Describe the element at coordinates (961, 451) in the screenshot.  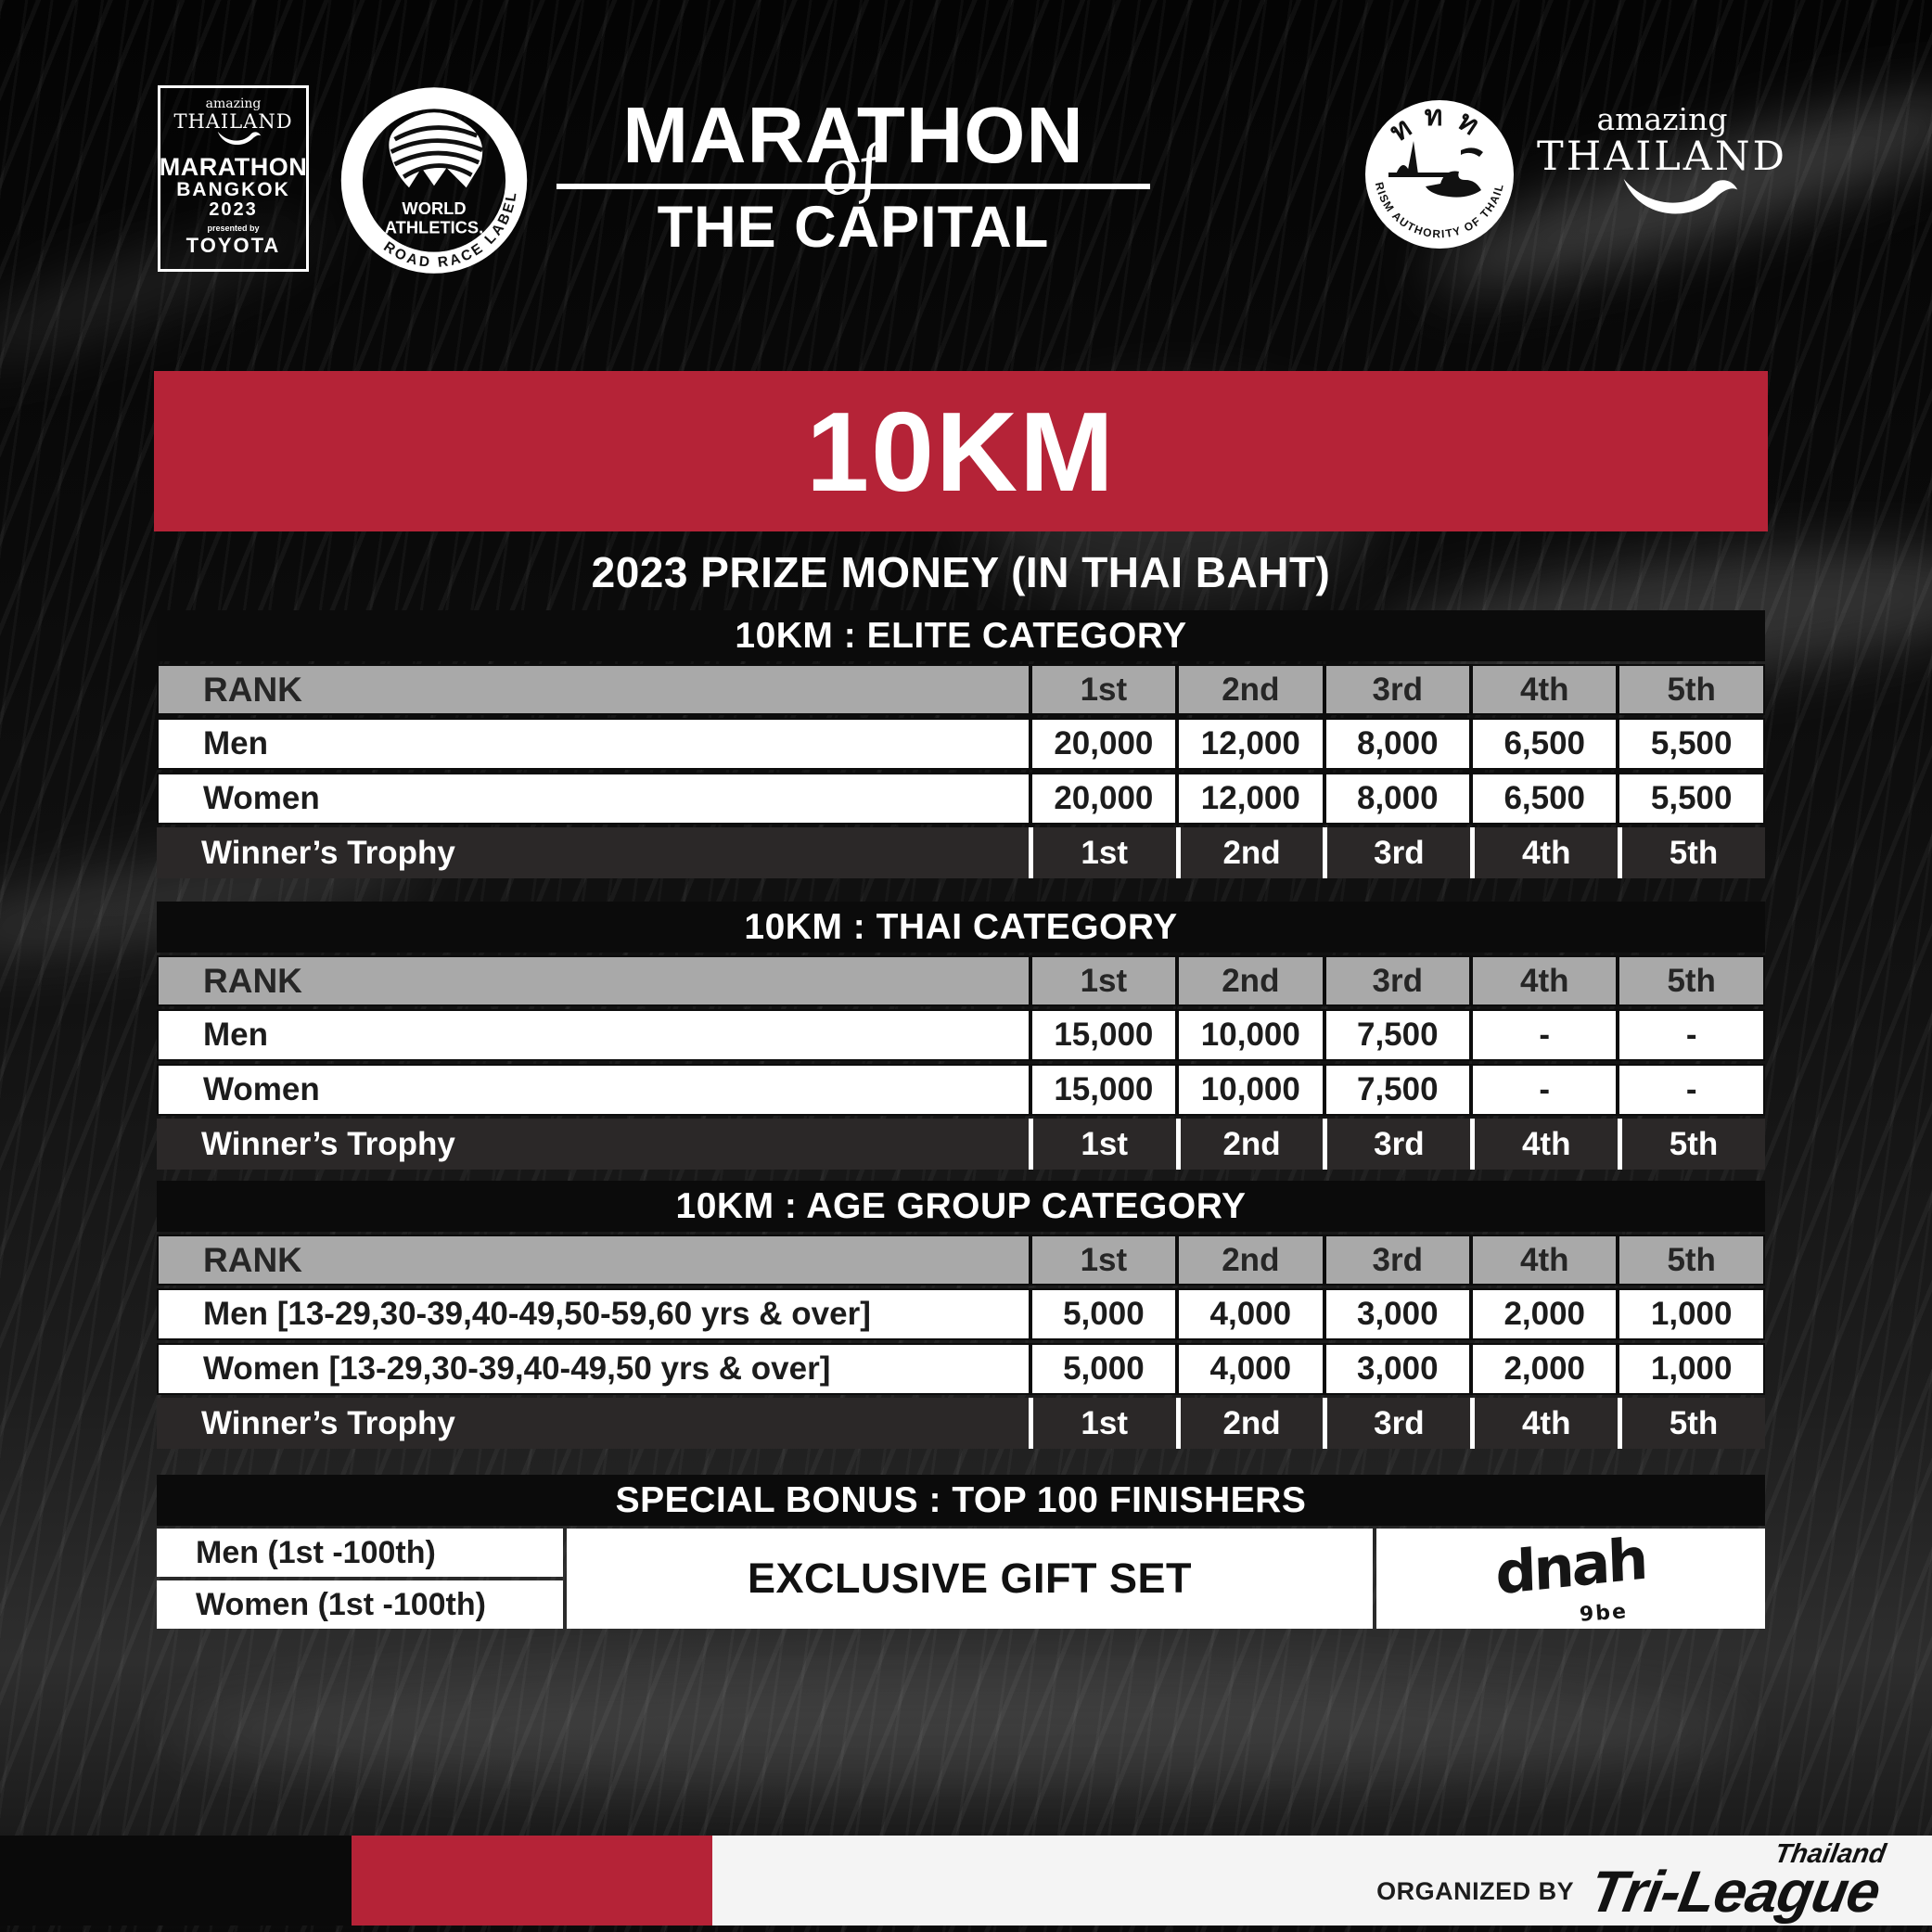
I see `distance-banner: 10KM` at that location.